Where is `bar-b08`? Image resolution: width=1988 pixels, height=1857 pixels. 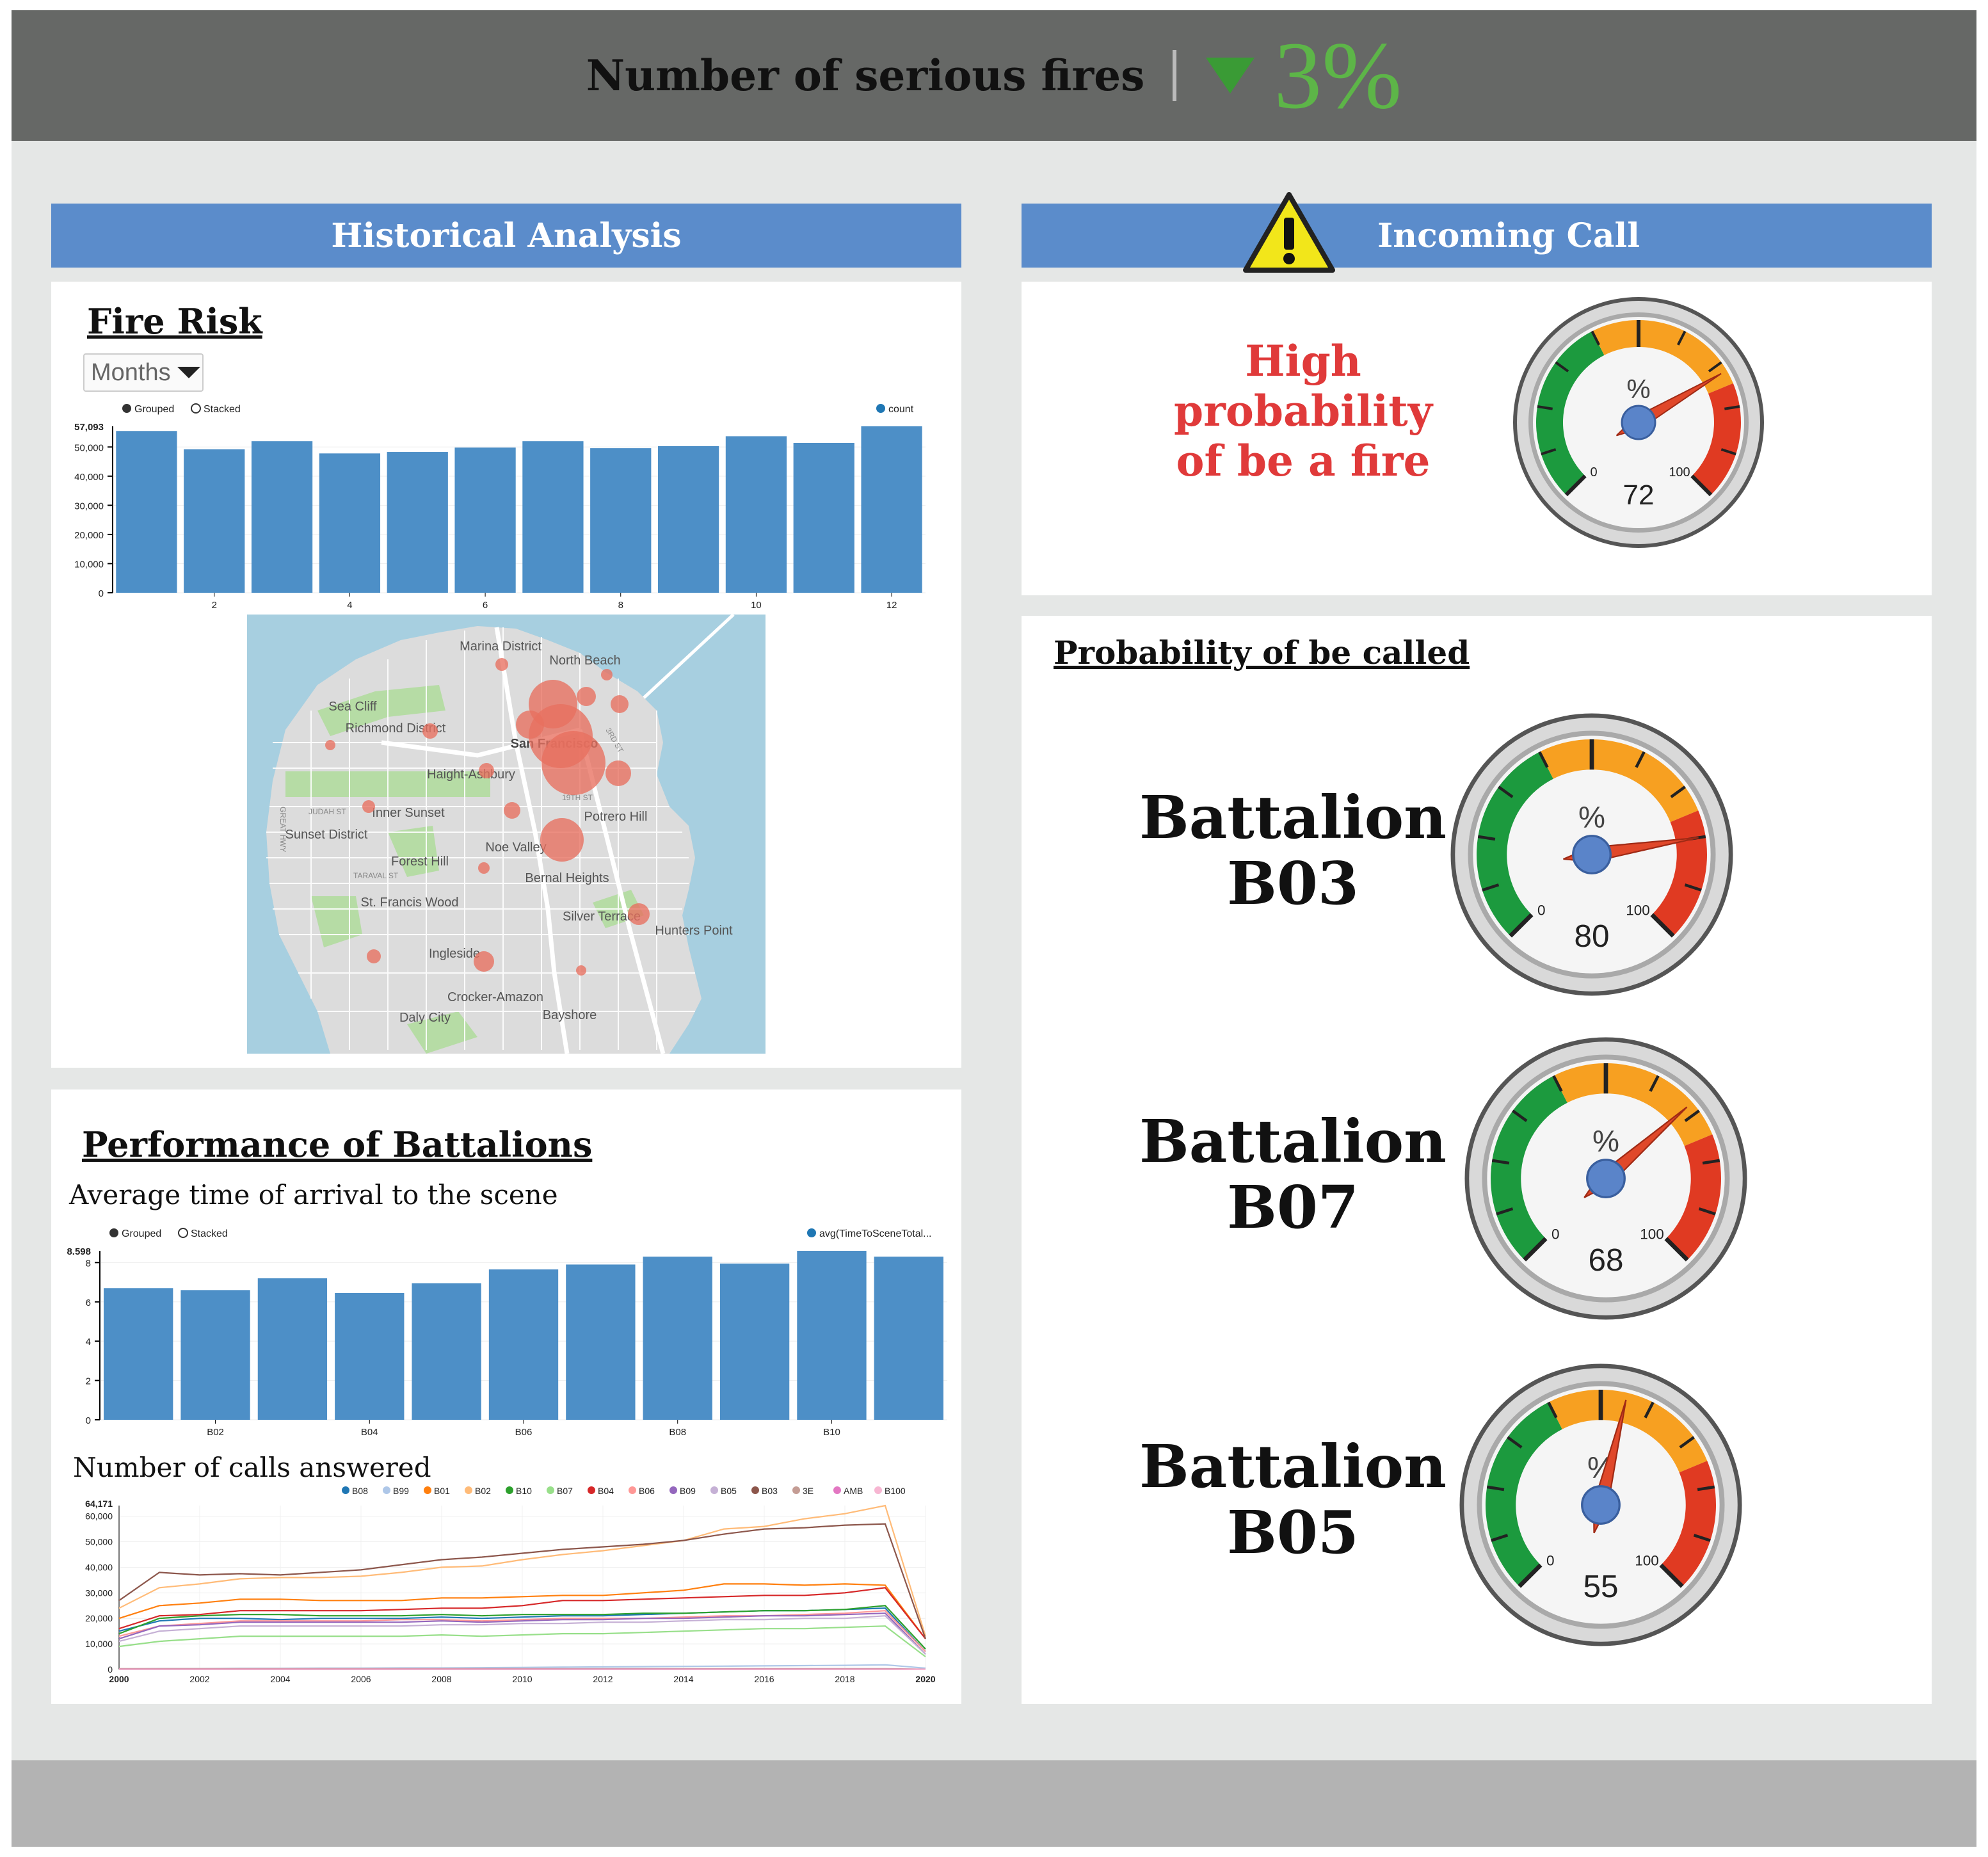 bar-b08 is located at coordinates (677, 1338).